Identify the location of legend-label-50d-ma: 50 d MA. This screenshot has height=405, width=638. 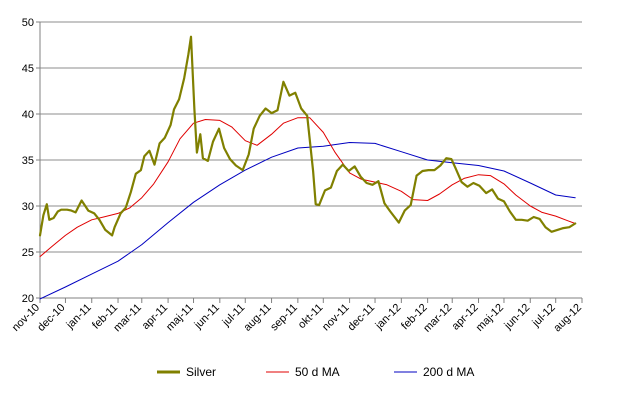
(317, 372).